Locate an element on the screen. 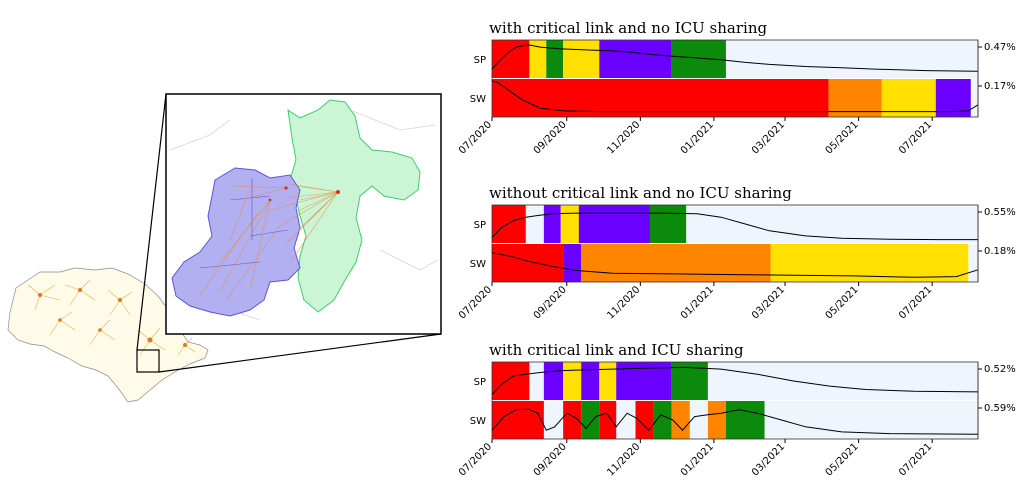  hotspots is located at coordinates (111, 317).